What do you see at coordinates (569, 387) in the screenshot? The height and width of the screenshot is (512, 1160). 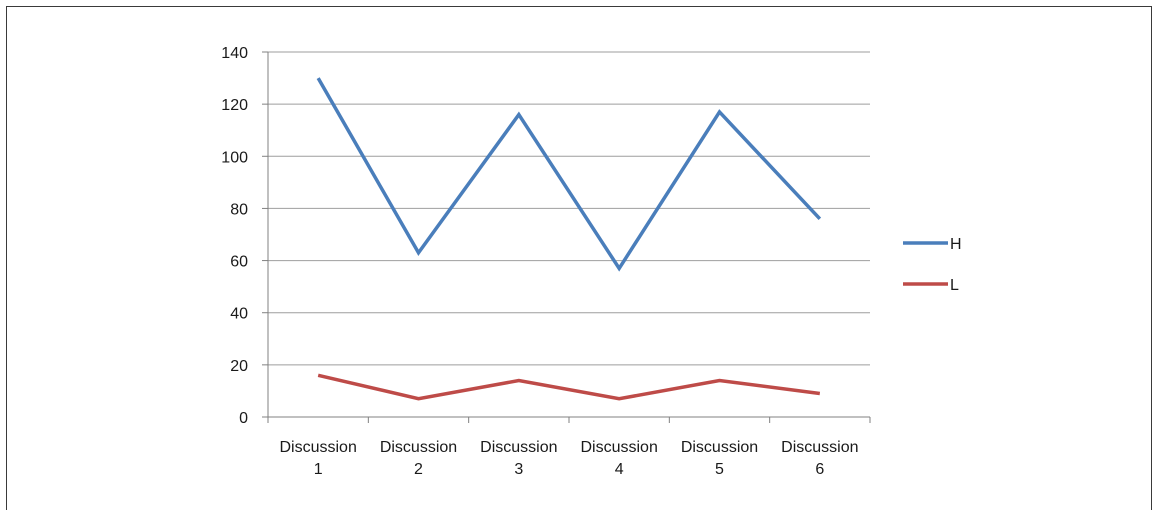 I see `series-line-l` at bounding box center [569, 387].